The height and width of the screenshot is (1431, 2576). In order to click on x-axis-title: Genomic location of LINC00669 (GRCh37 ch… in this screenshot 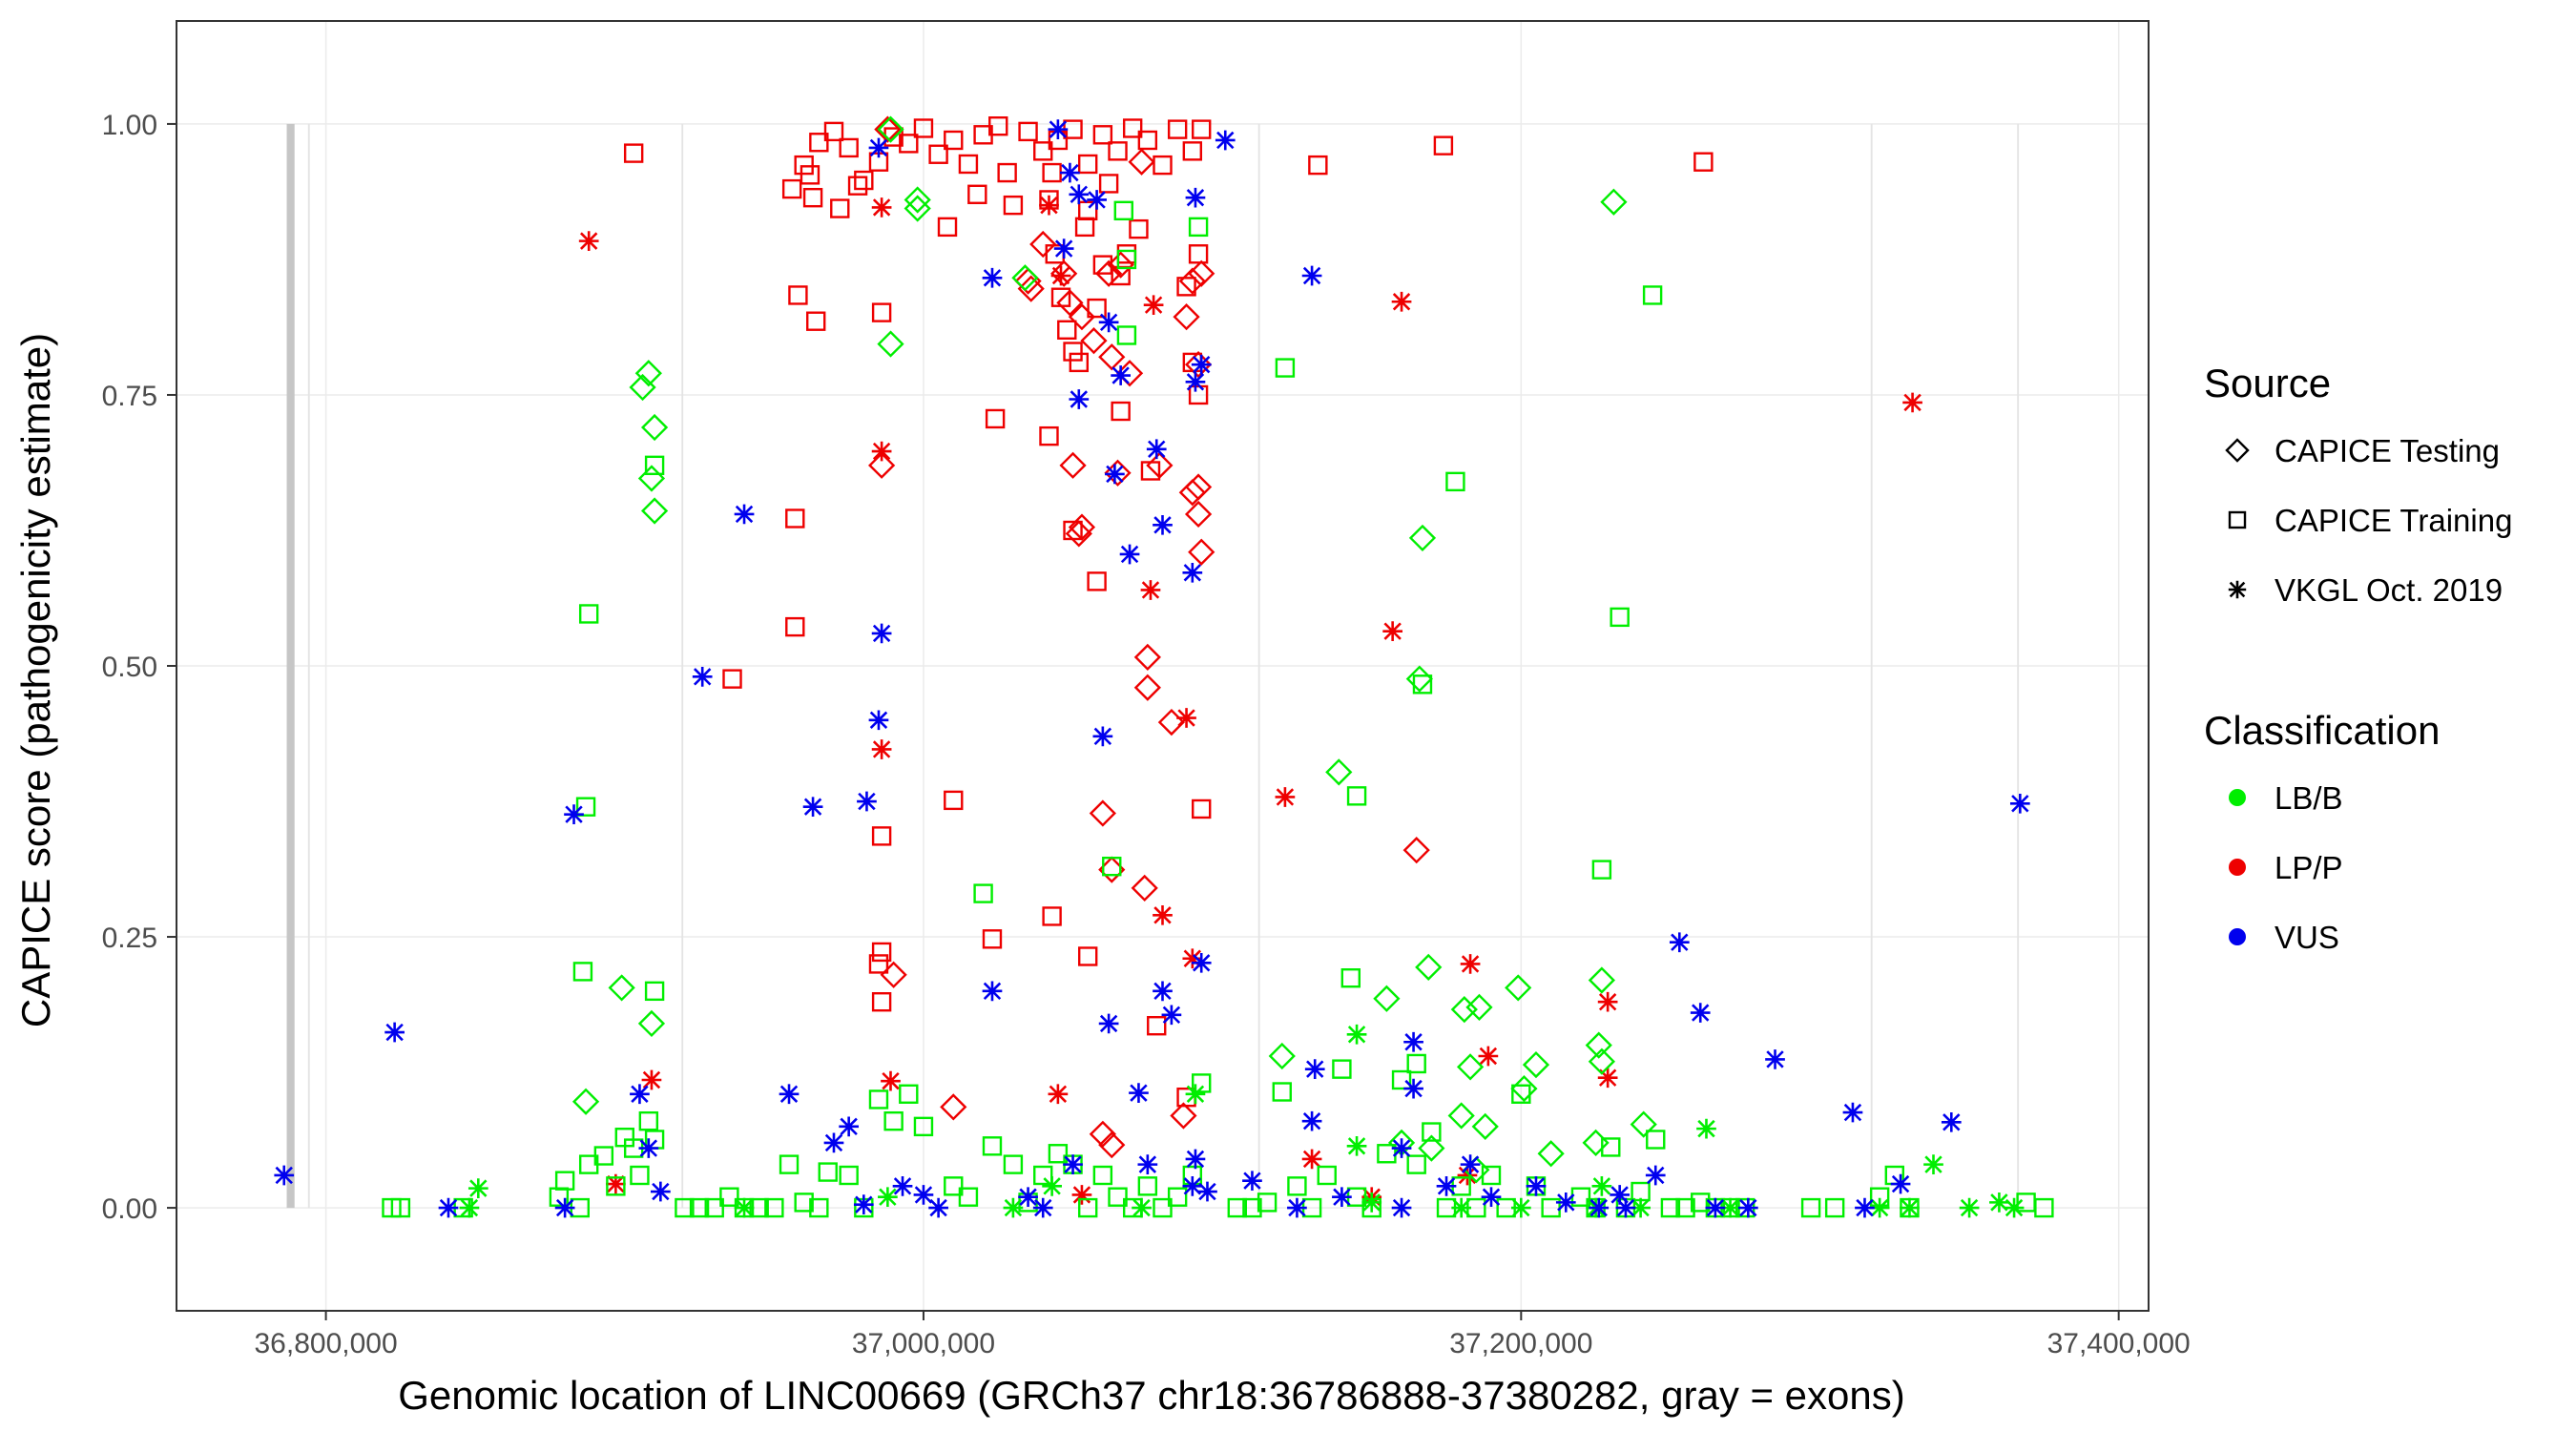, I will do `click(1151, 1395)`.